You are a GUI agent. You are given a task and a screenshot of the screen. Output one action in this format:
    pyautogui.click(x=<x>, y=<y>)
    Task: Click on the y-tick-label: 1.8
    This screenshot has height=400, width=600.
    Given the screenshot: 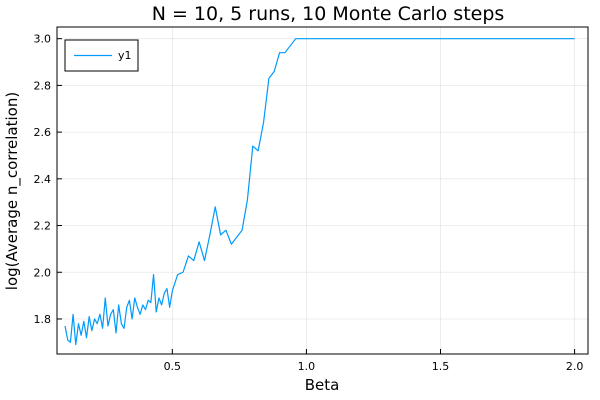 What is the action you would take?
    pyautogui.click(x=43, y=319)
    